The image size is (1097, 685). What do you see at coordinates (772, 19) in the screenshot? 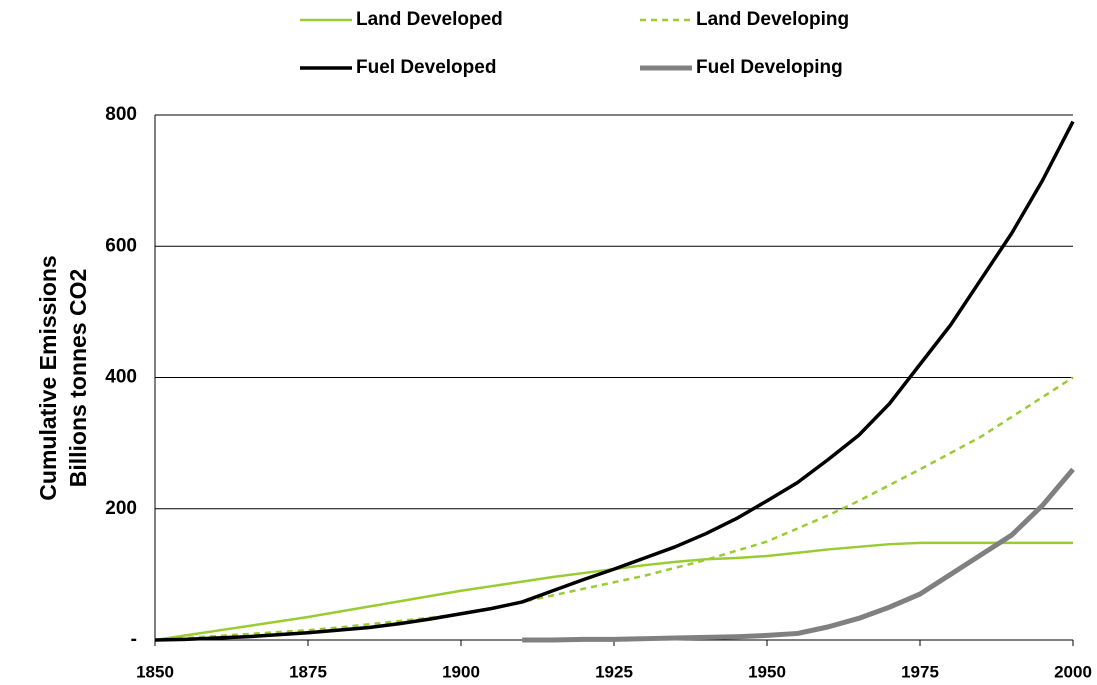
I see `legend-label: Land Developing` at bounding box center [772, 19].